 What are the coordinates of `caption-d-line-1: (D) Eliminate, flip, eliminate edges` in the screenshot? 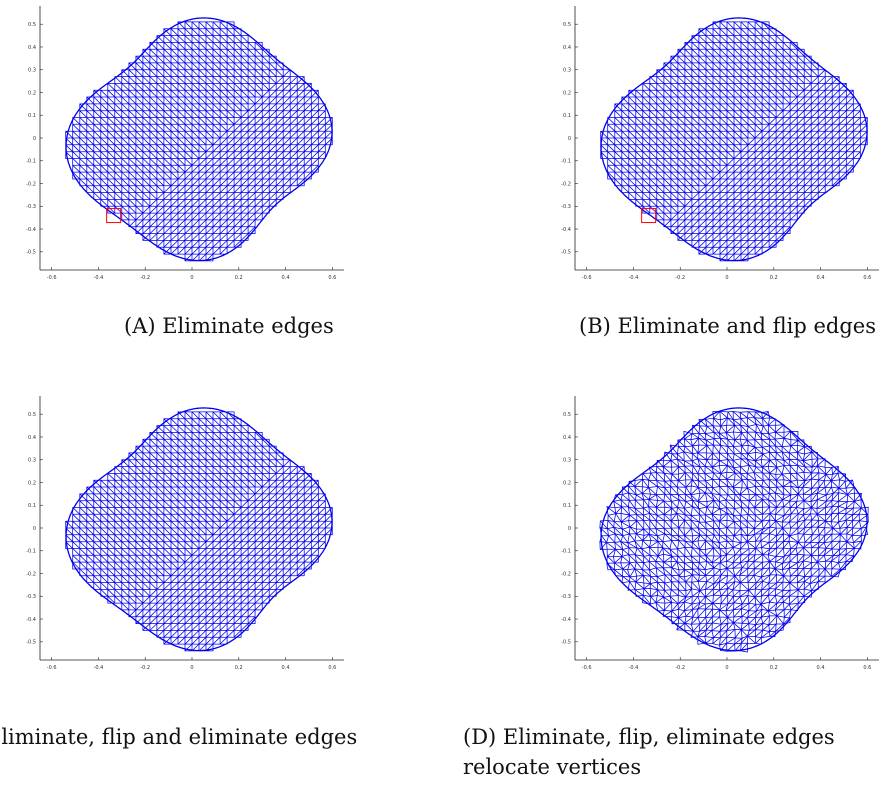 It's located at (649, 737).